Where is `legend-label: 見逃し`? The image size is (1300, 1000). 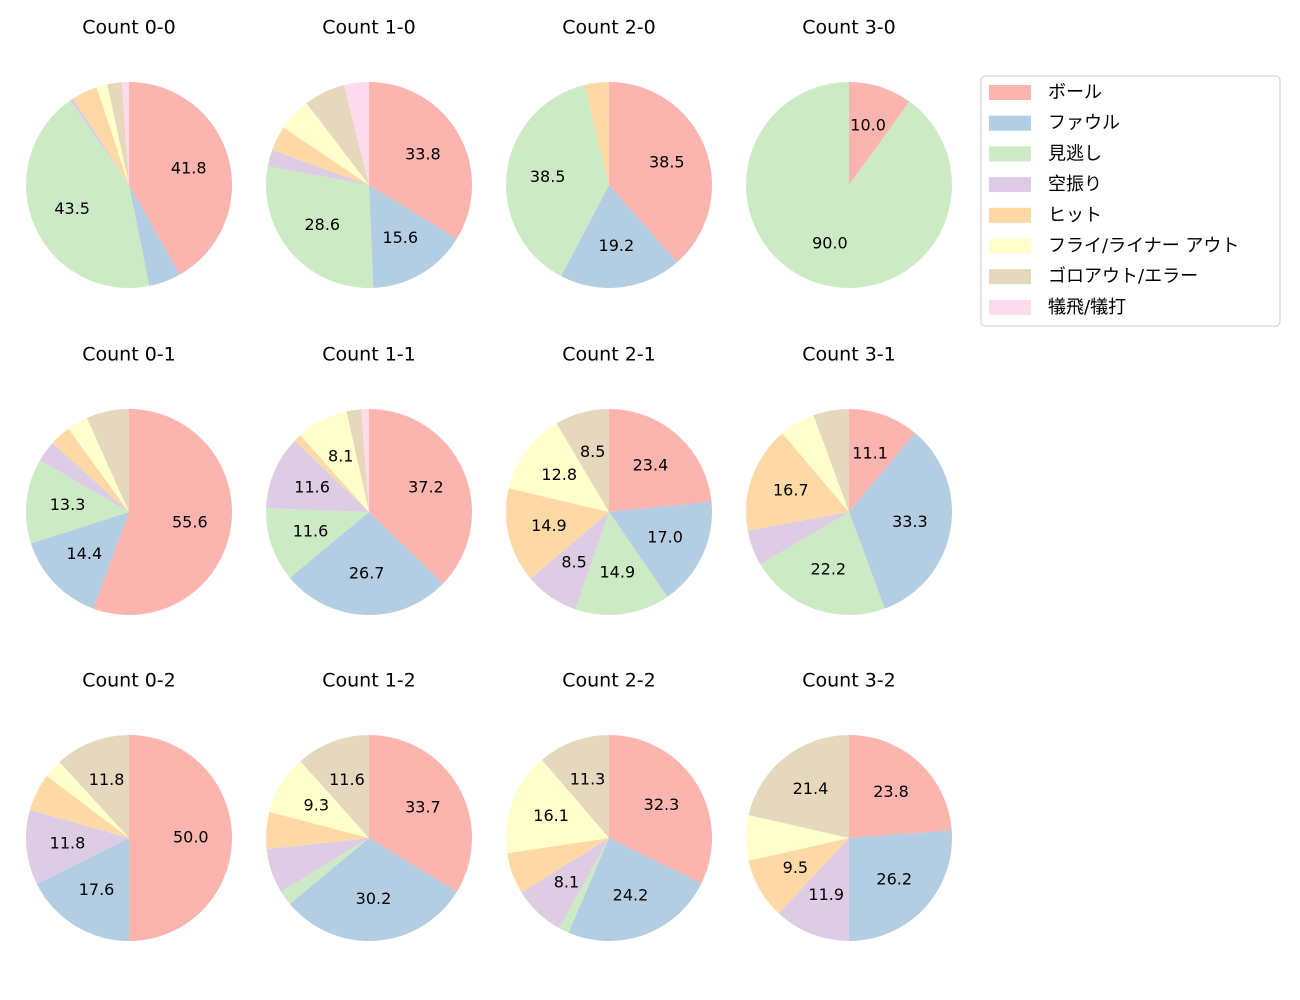 legend-label: 見逃し is located at coordinates (1075, 153).